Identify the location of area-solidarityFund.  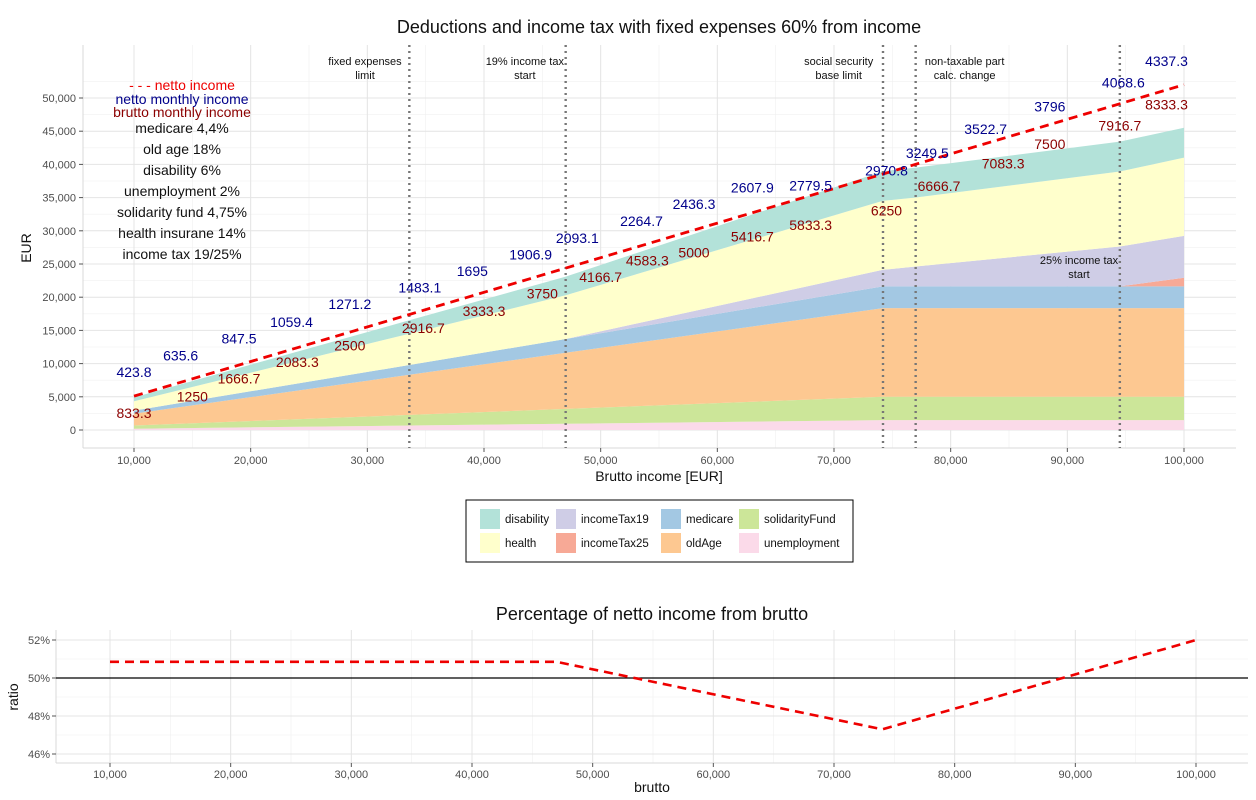
(659, 412).